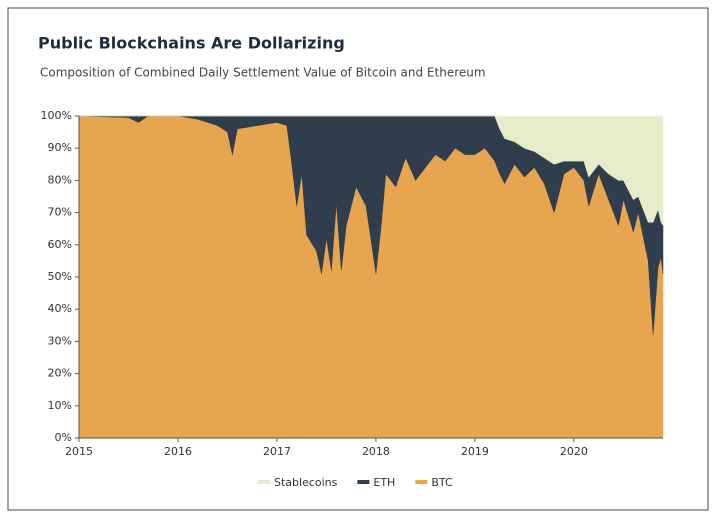 Image resolution: width=717 pixels, height=523 pixels. What do you see at coordinates (60, 244) in the screenshot?
I see `y-tick-label: 60%` at bounding box center [60, 244].